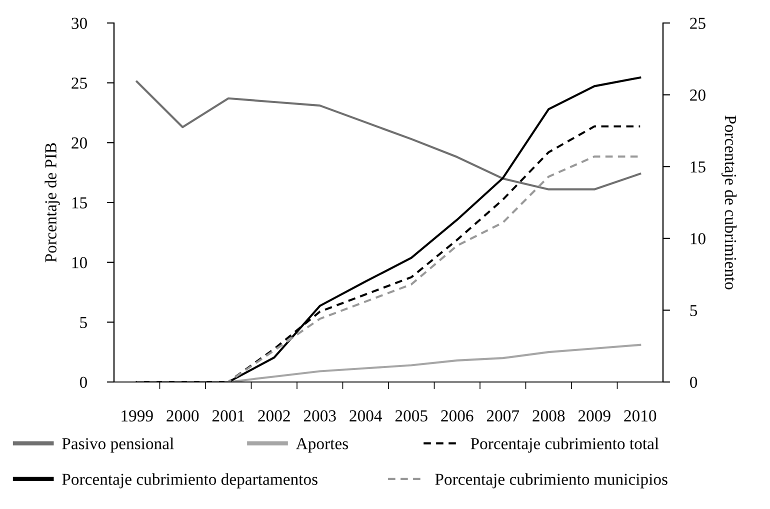  Describe the element at coordinates (274, 416) in the screenshot. I see `x-tick-label: 2002` at that location.